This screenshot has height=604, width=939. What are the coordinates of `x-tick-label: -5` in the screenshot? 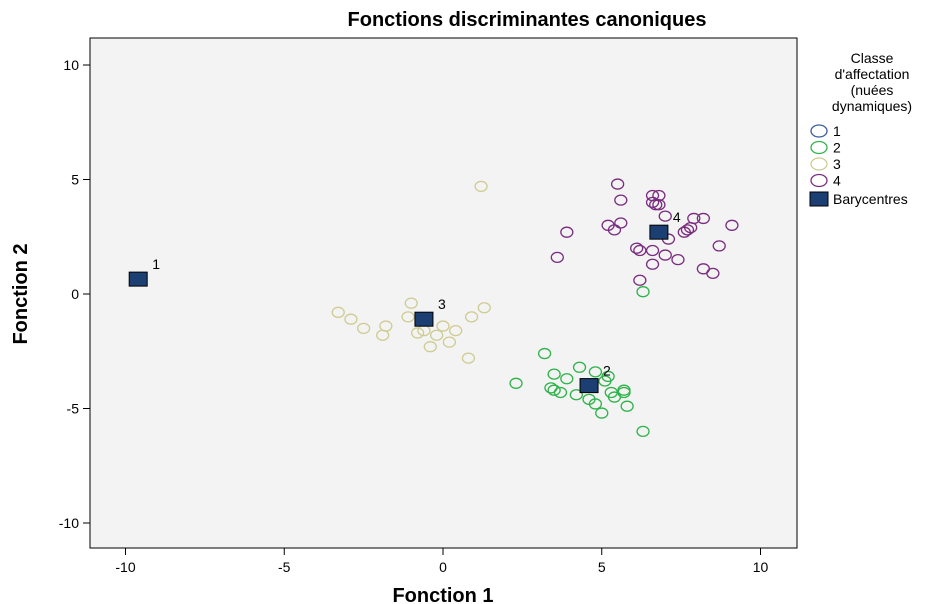 It's located at (284, 567).